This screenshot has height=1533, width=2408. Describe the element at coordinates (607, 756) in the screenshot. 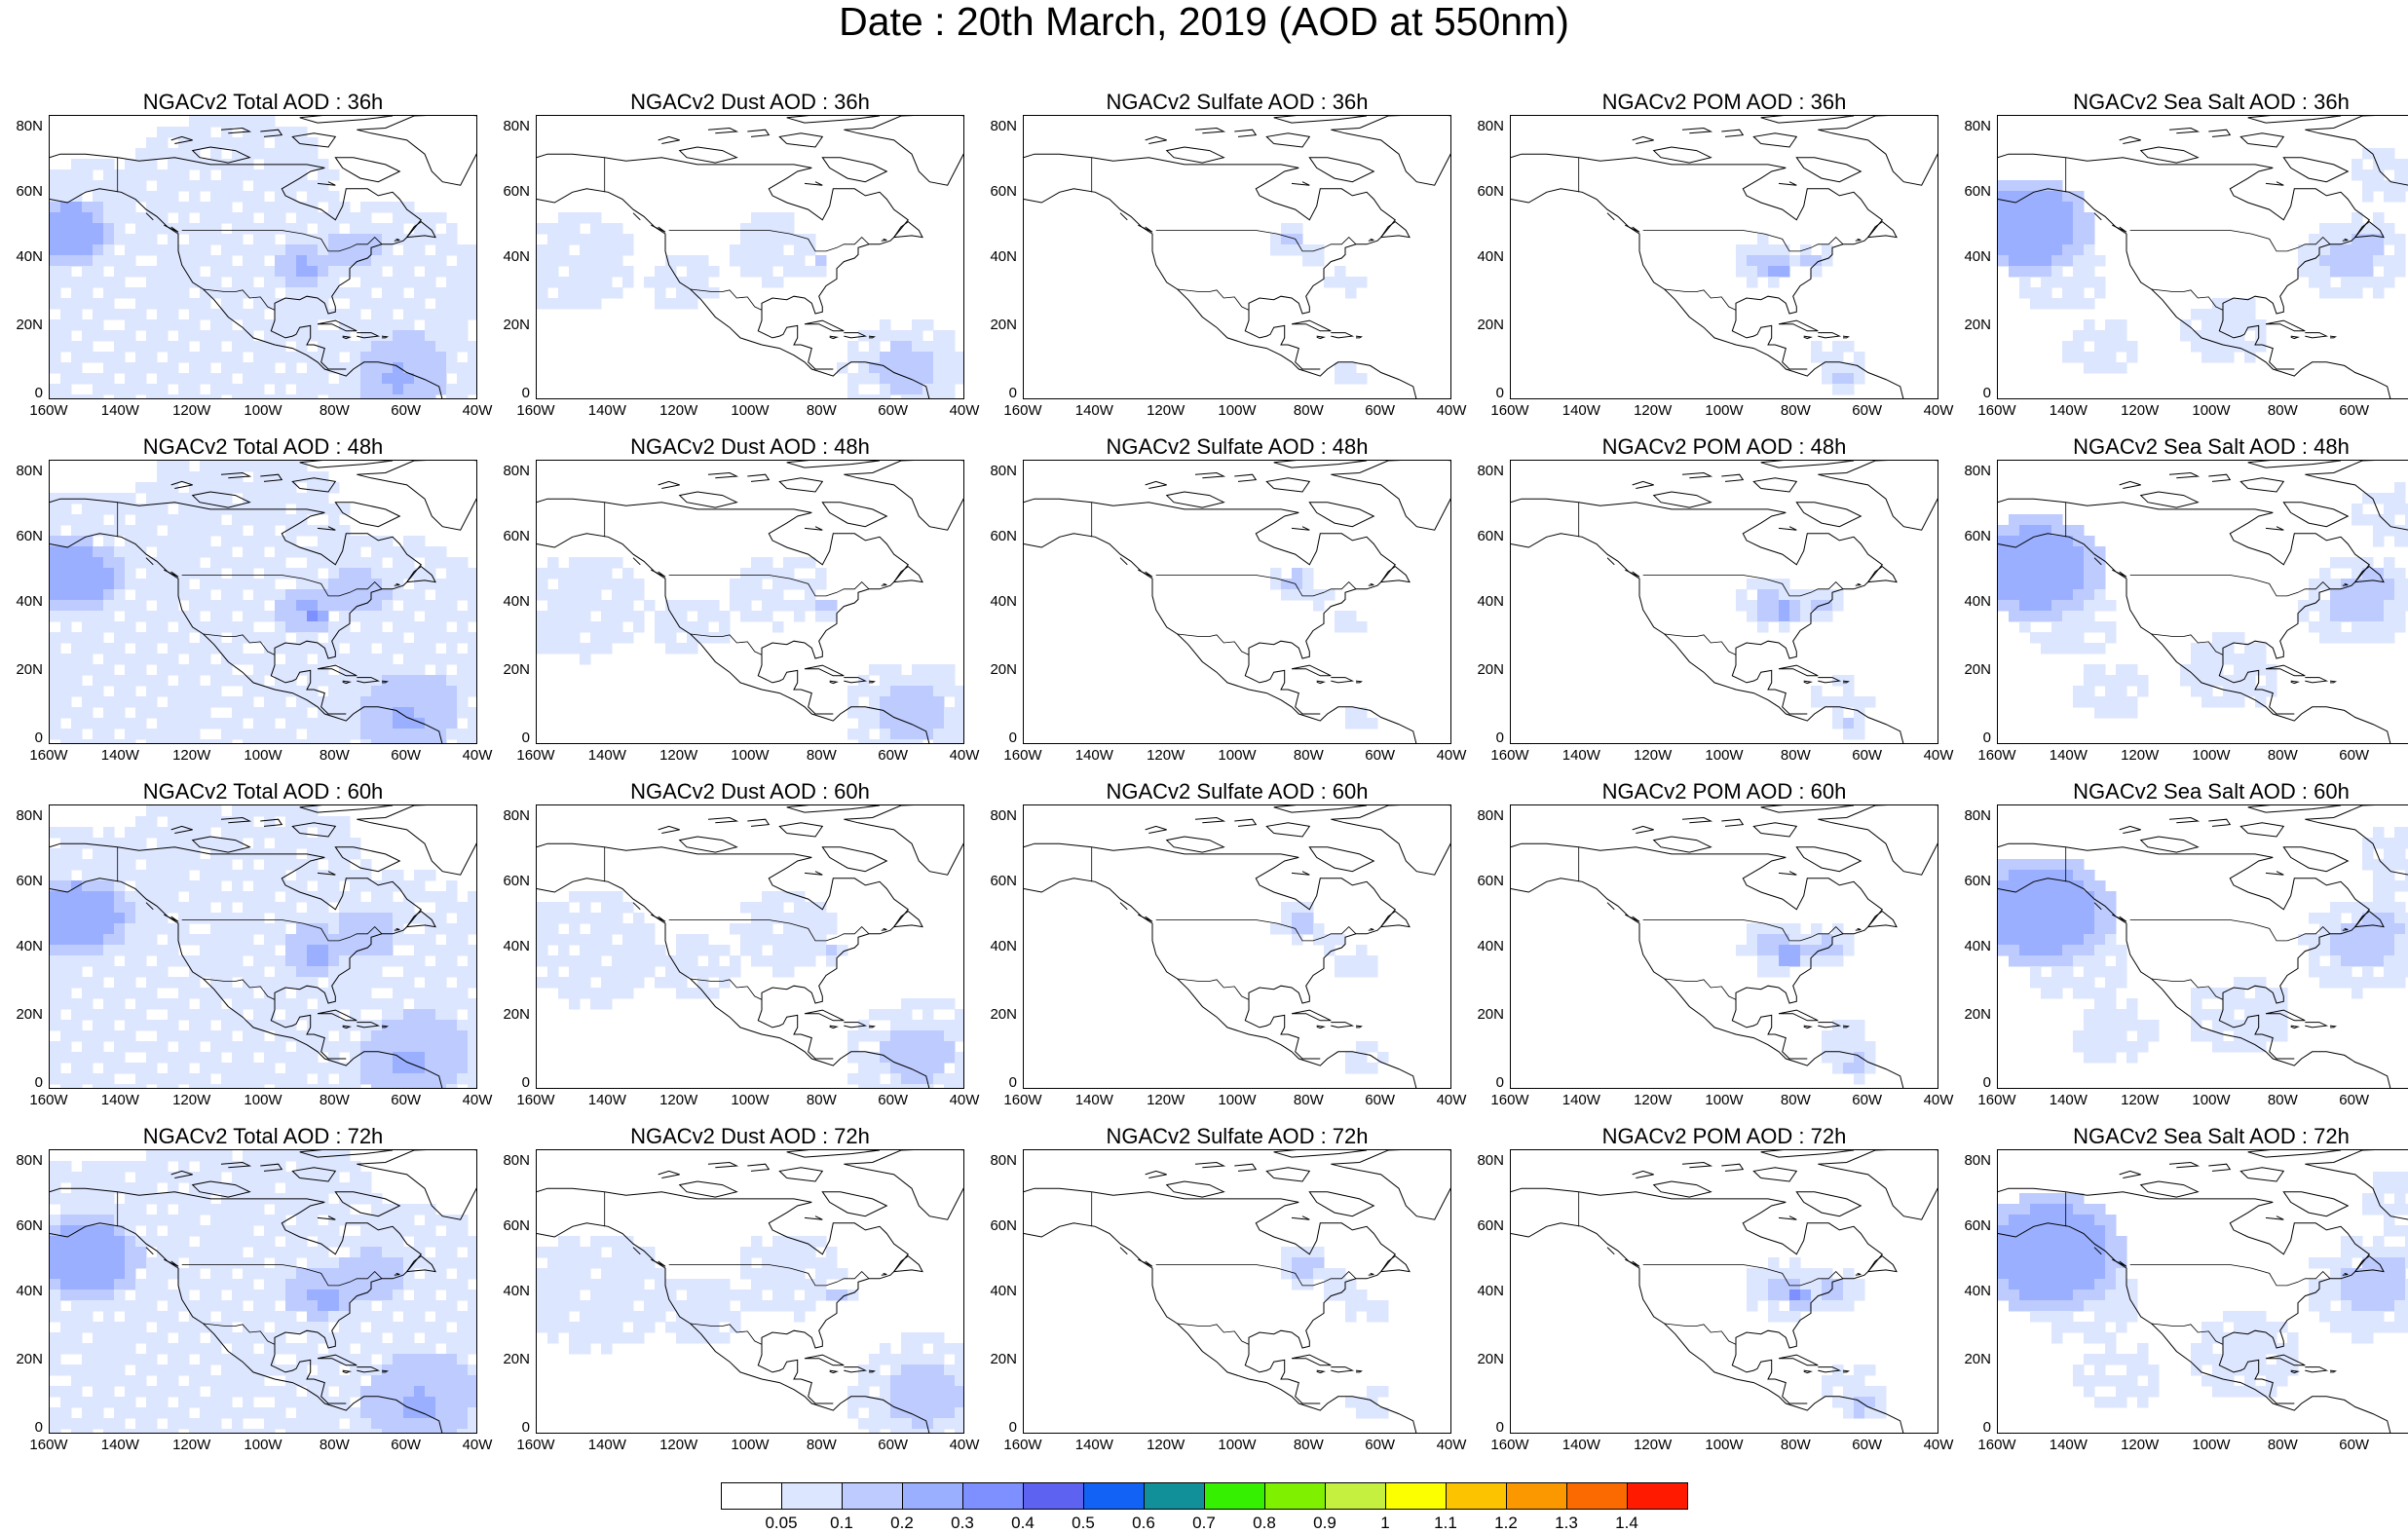

I see `lon-tick-label: 140W` at that location.